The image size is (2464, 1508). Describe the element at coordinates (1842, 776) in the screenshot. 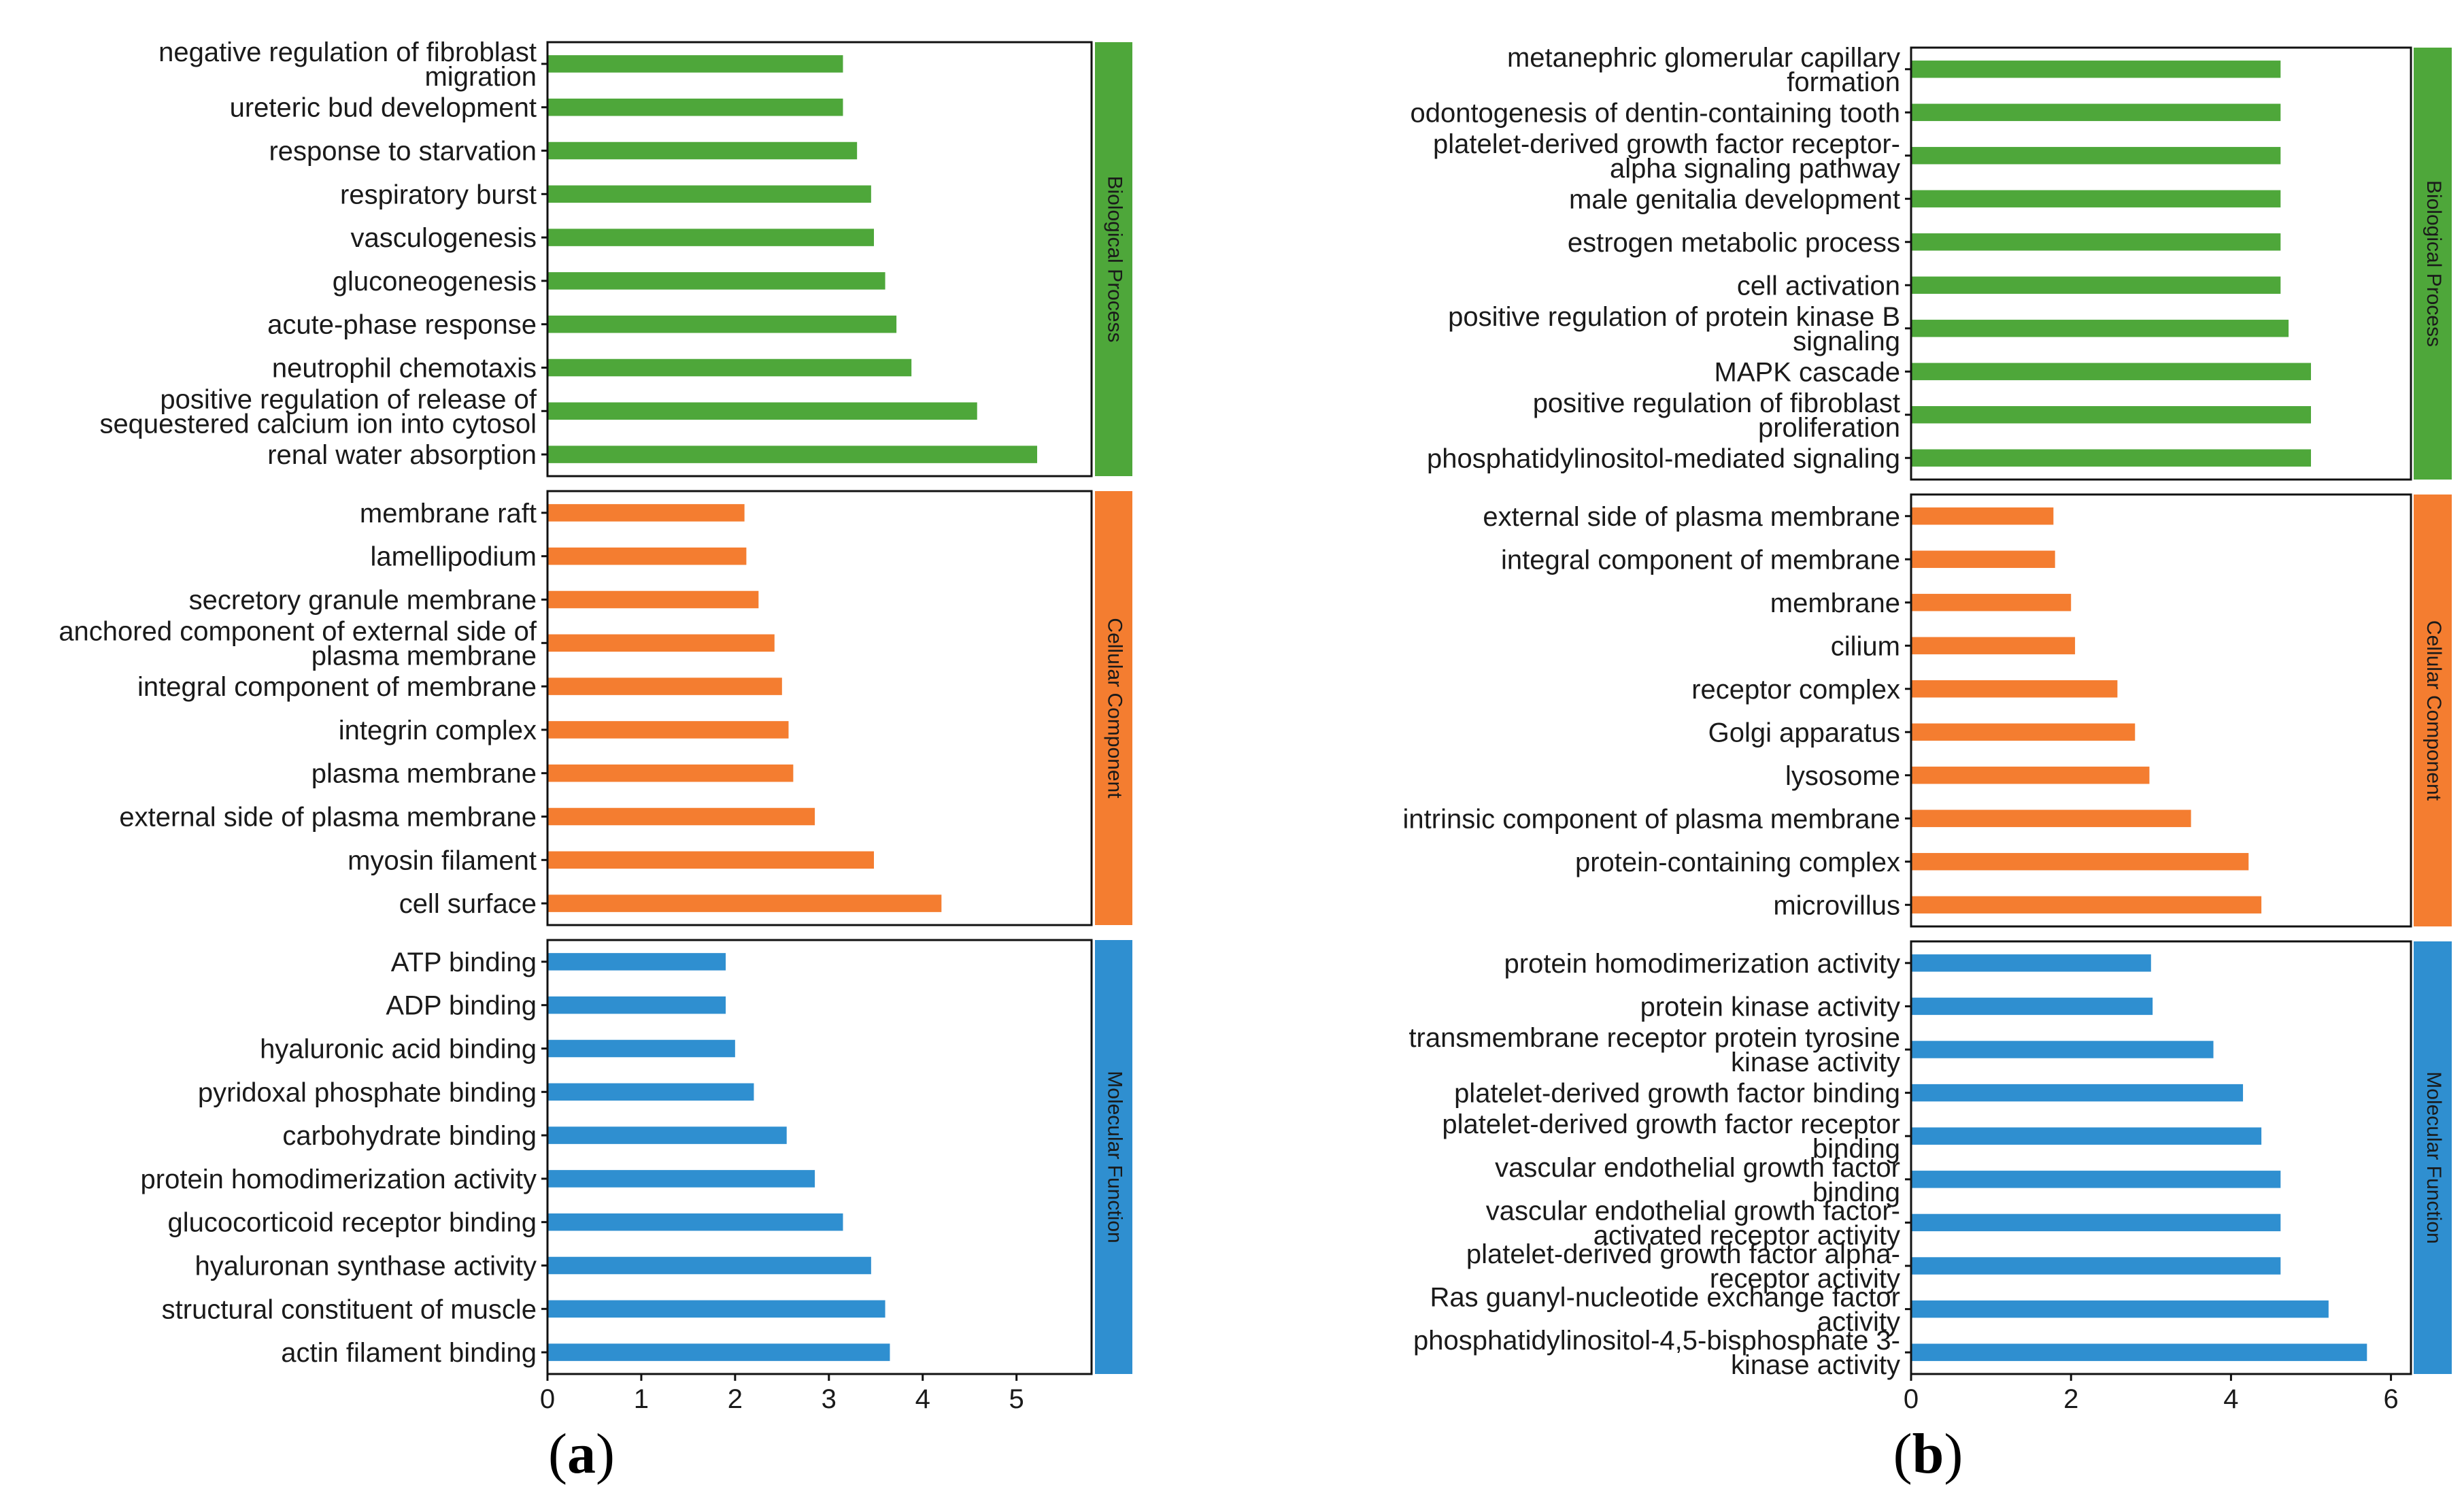

I see `category-label: lysosome` at that location.